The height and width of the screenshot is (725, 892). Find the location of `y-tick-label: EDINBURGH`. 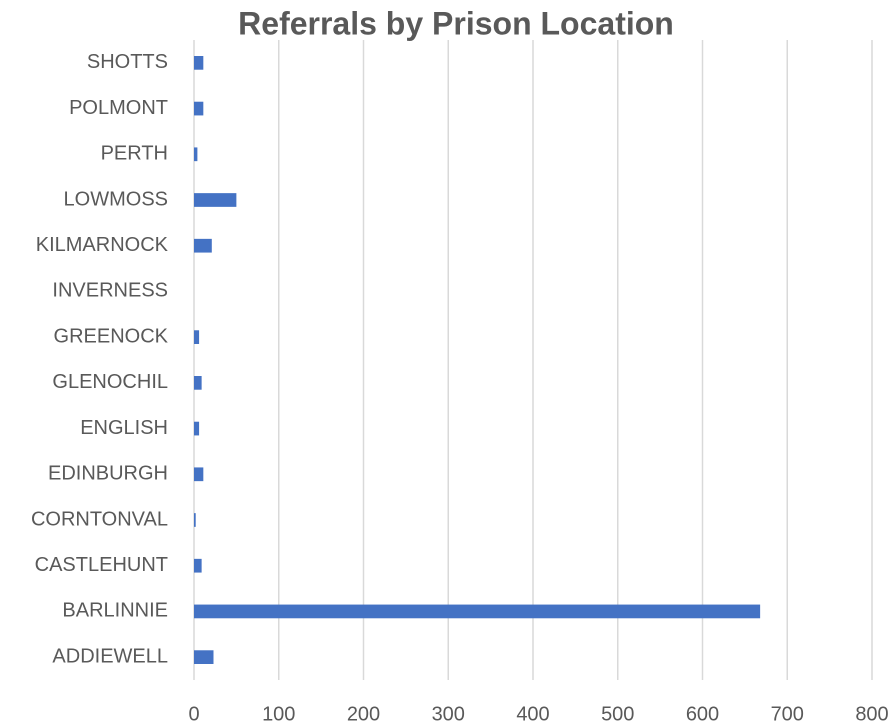

y-tick-label: EDINBURGH is located at coordinates (108, 474).